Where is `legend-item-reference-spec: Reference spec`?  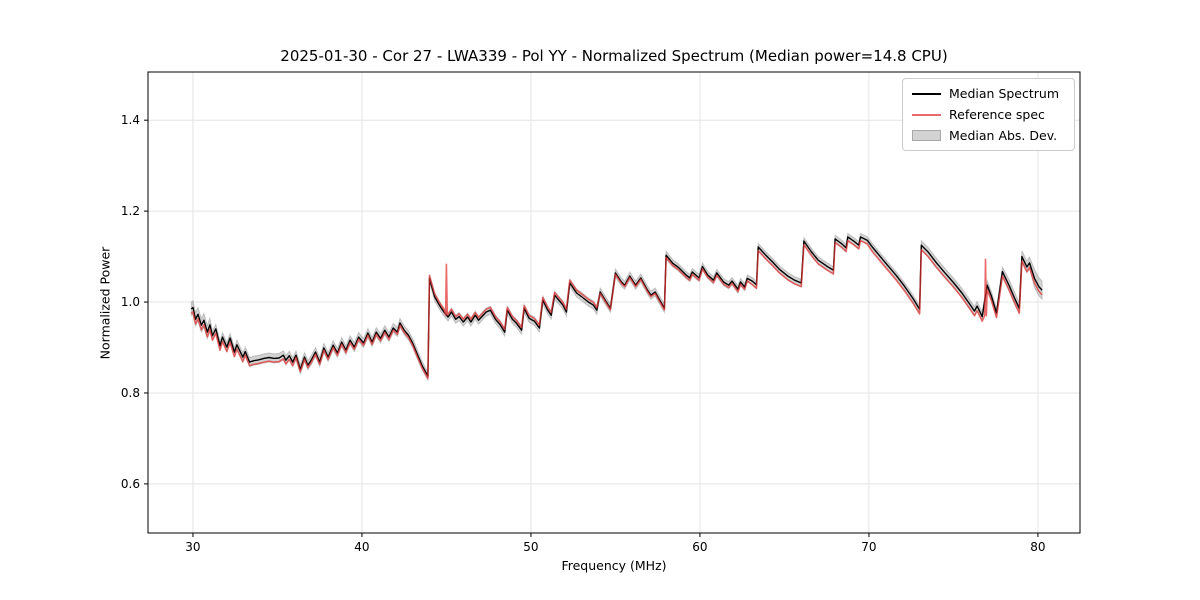 legend-item-reference-spec: Reference spec is located at coordinates (989, 114).